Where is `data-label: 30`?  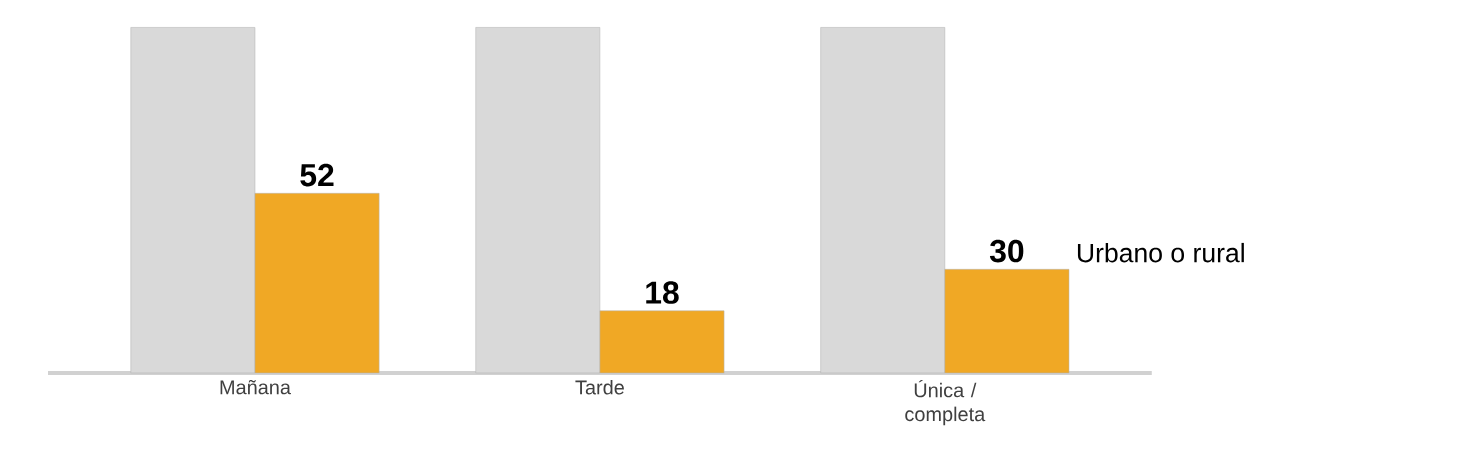
data-label: 30 is located at coordinates (1006, 251).